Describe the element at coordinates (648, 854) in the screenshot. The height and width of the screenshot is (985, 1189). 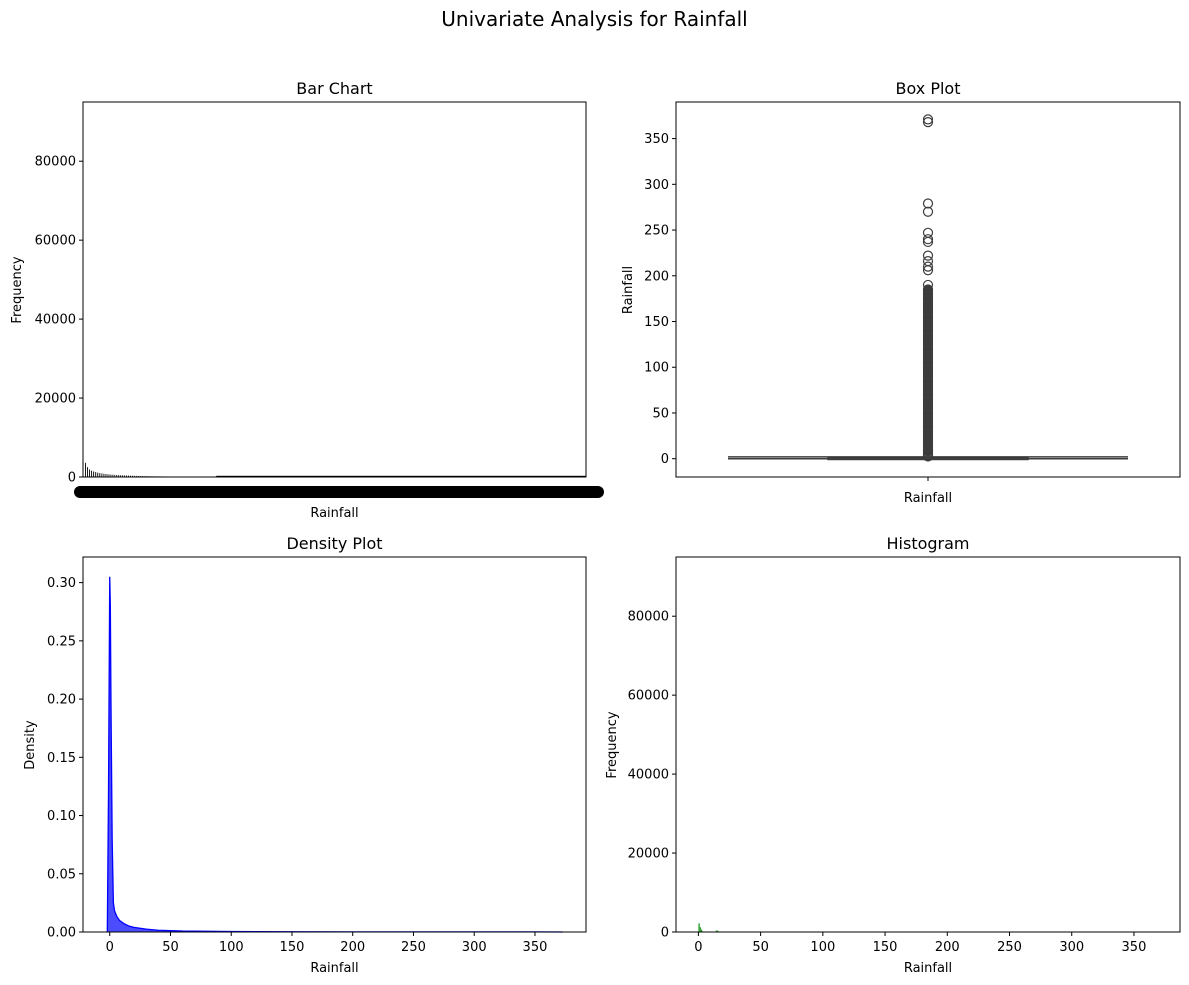
I see `histogram-ytick-label: 20000` at that location.